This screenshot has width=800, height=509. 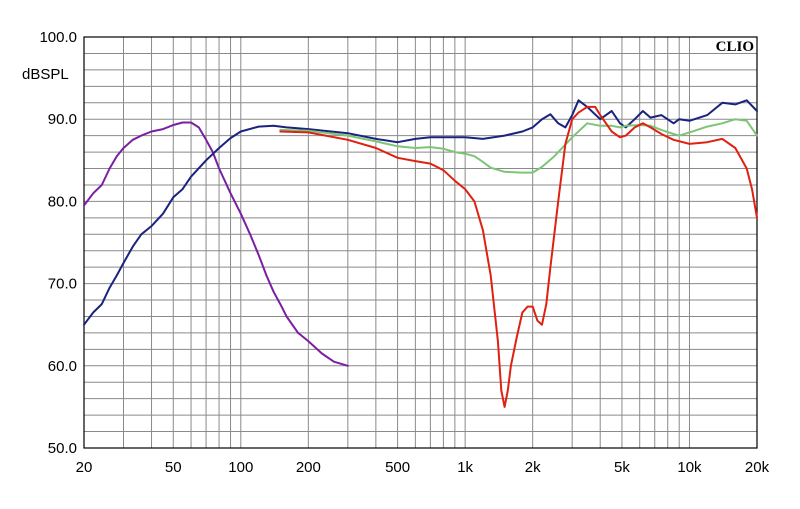 I want to click on x-tick-label: 200, so click(x=308, y=467).